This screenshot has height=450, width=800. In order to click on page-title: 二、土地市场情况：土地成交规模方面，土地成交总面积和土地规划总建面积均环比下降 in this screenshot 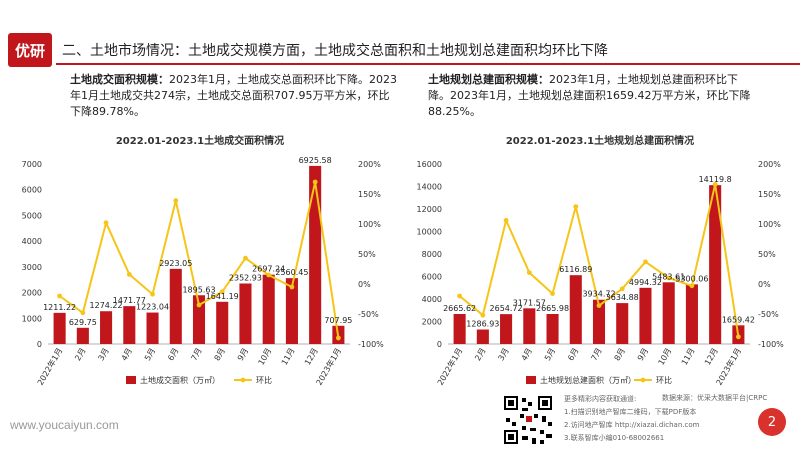, I will do `click(335, 51)`.